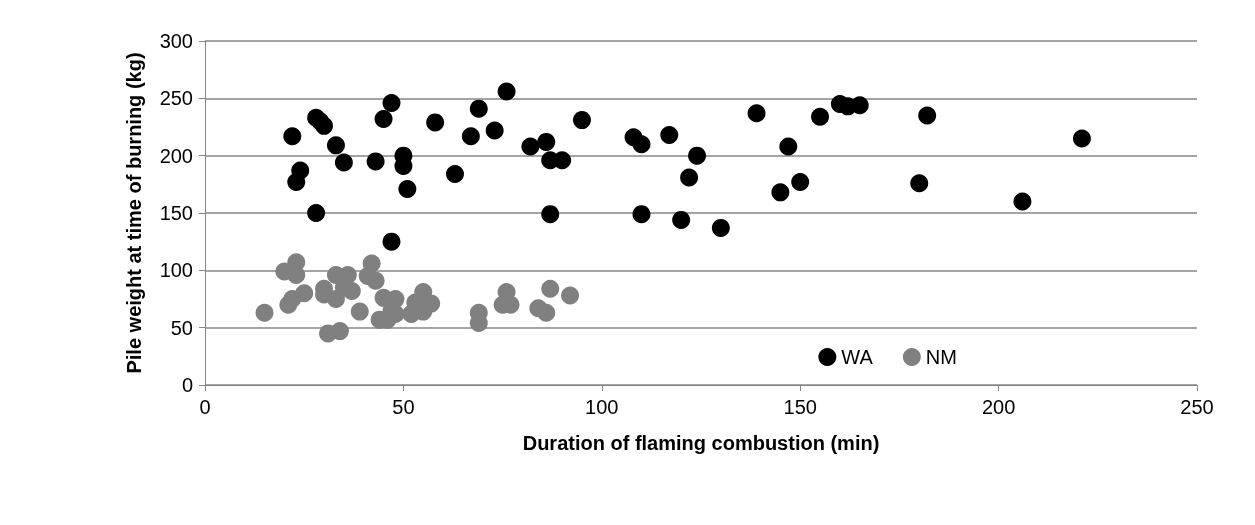 This screenshot has width=1255, height=525. What do you see at coordinates (941, 357) in the screenshot?
I see `legend-label: NM` at bounding box center [941, 357].